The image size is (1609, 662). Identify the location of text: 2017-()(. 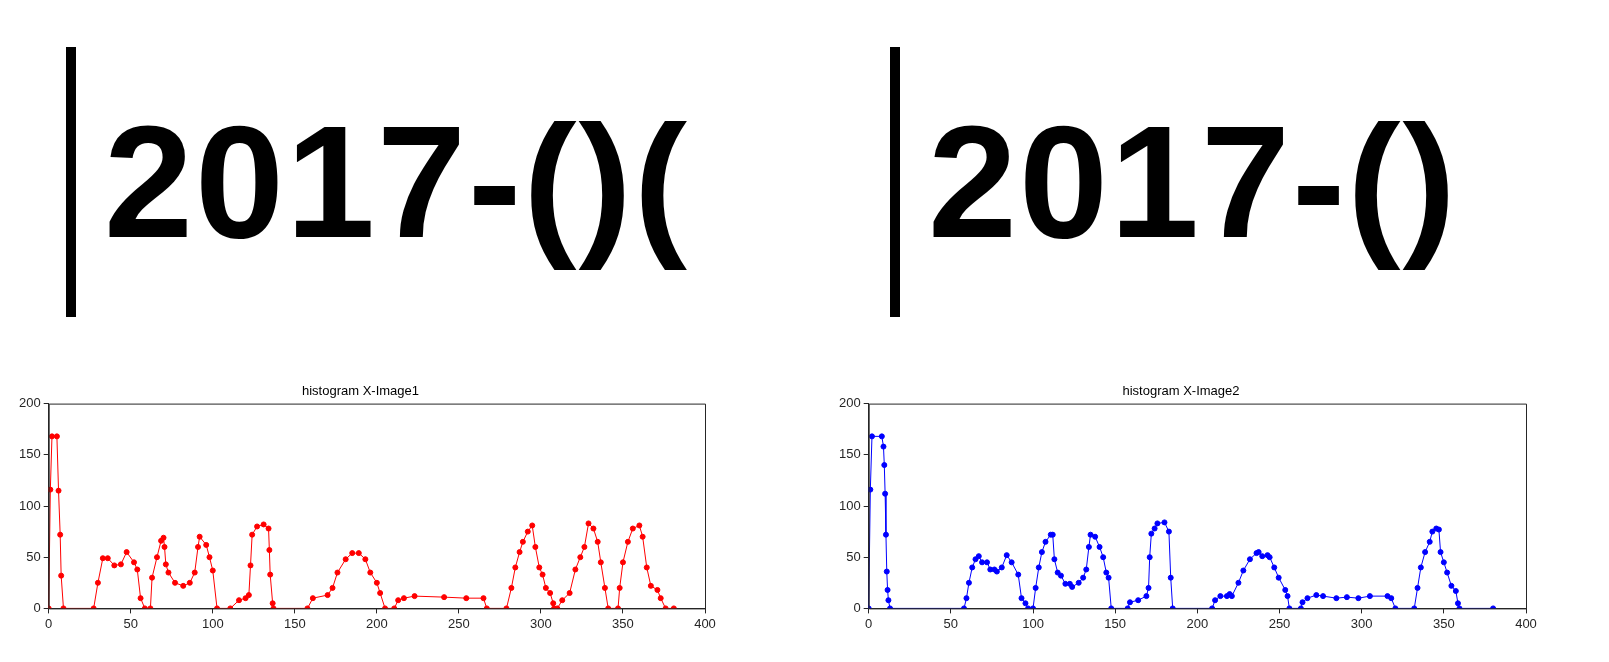
(397, 181).